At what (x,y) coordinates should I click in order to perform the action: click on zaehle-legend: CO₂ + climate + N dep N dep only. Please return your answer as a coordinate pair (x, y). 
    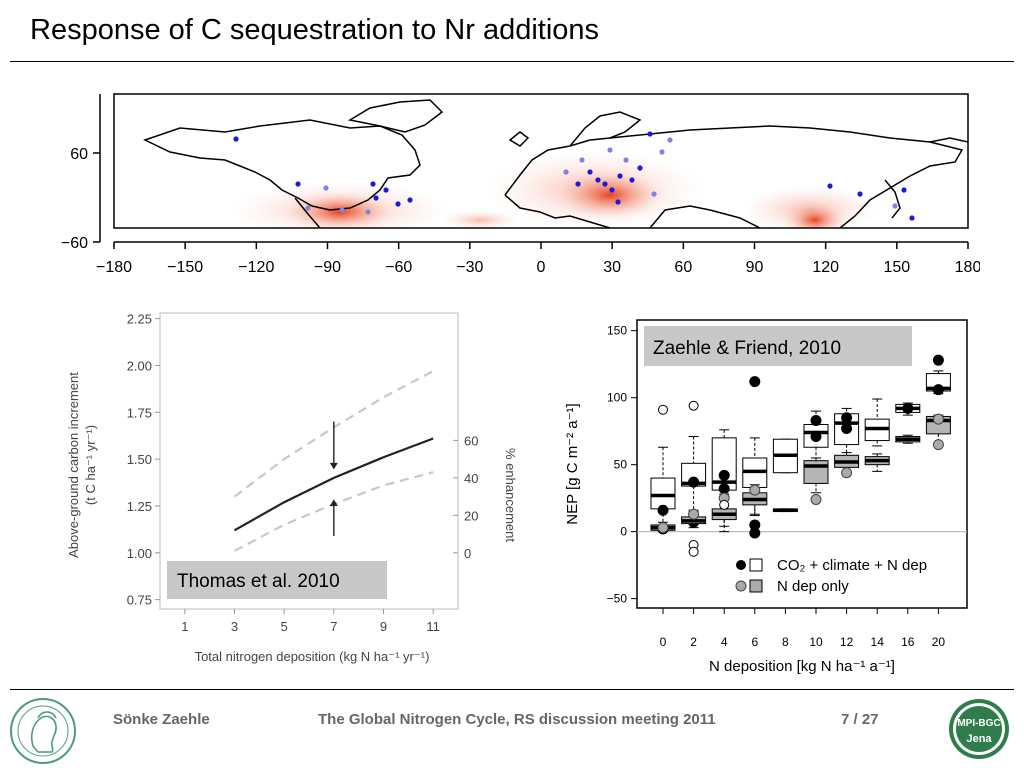
    Looking at the image, I should click on (831, 576).